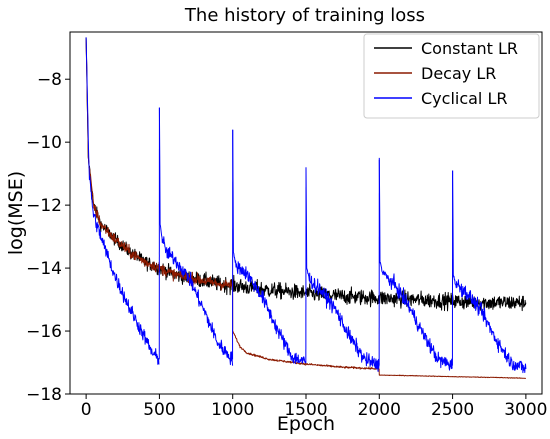  What do you see at coordinates (464, 98) in the screenshot?
I see `legend-label: Cyclical LR` at bounding box center [464, 98].